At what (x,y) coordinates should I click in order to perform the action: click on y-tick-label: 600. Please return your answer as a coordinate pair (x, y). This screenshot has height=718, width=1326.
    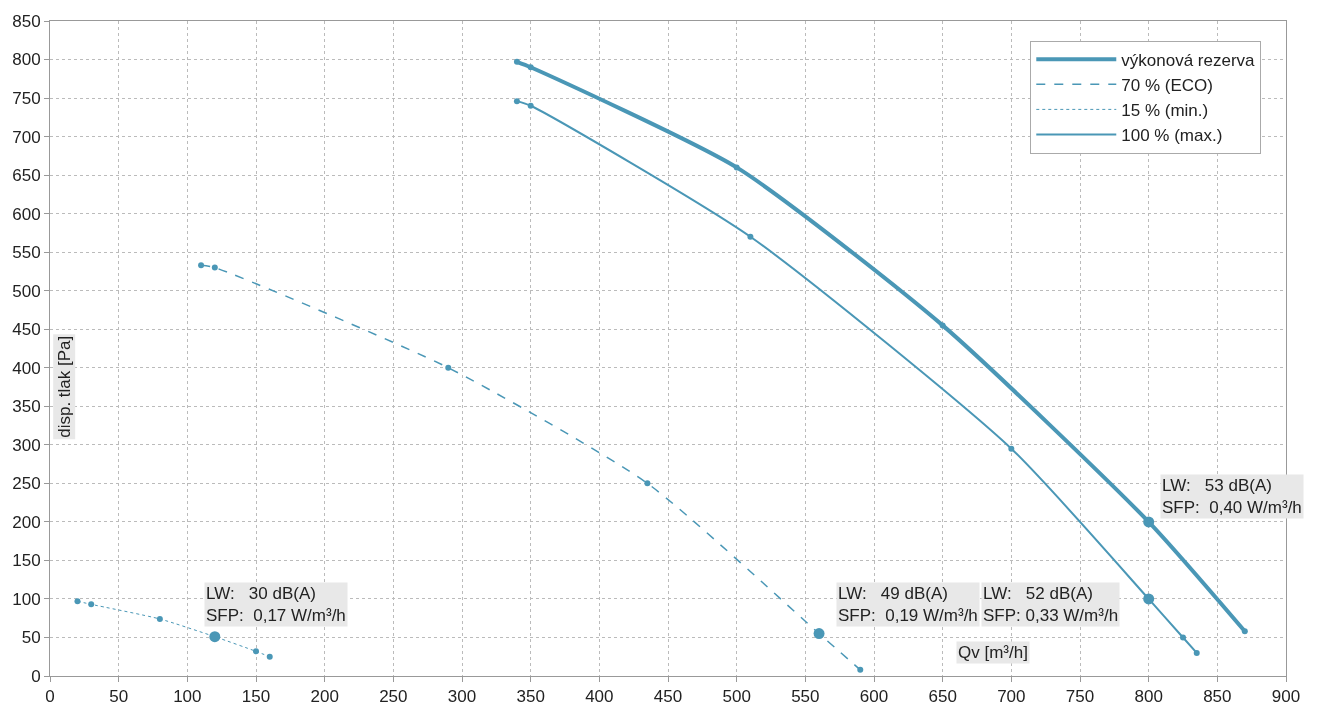
    Looking at the image, I should click on (26, 214).